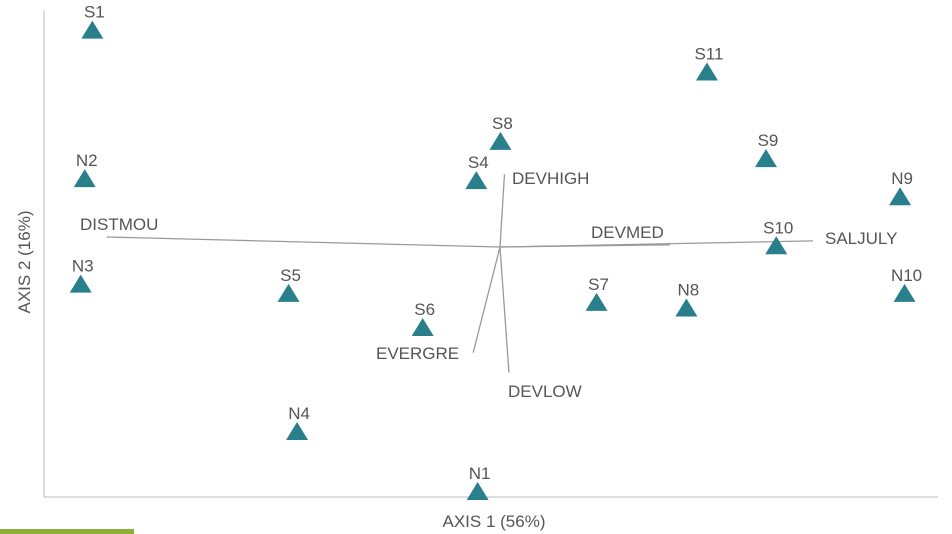  What do you see at coordinates (476, 180) in the screenshot?
I see `point-s4` at bounding box center [476, 180].